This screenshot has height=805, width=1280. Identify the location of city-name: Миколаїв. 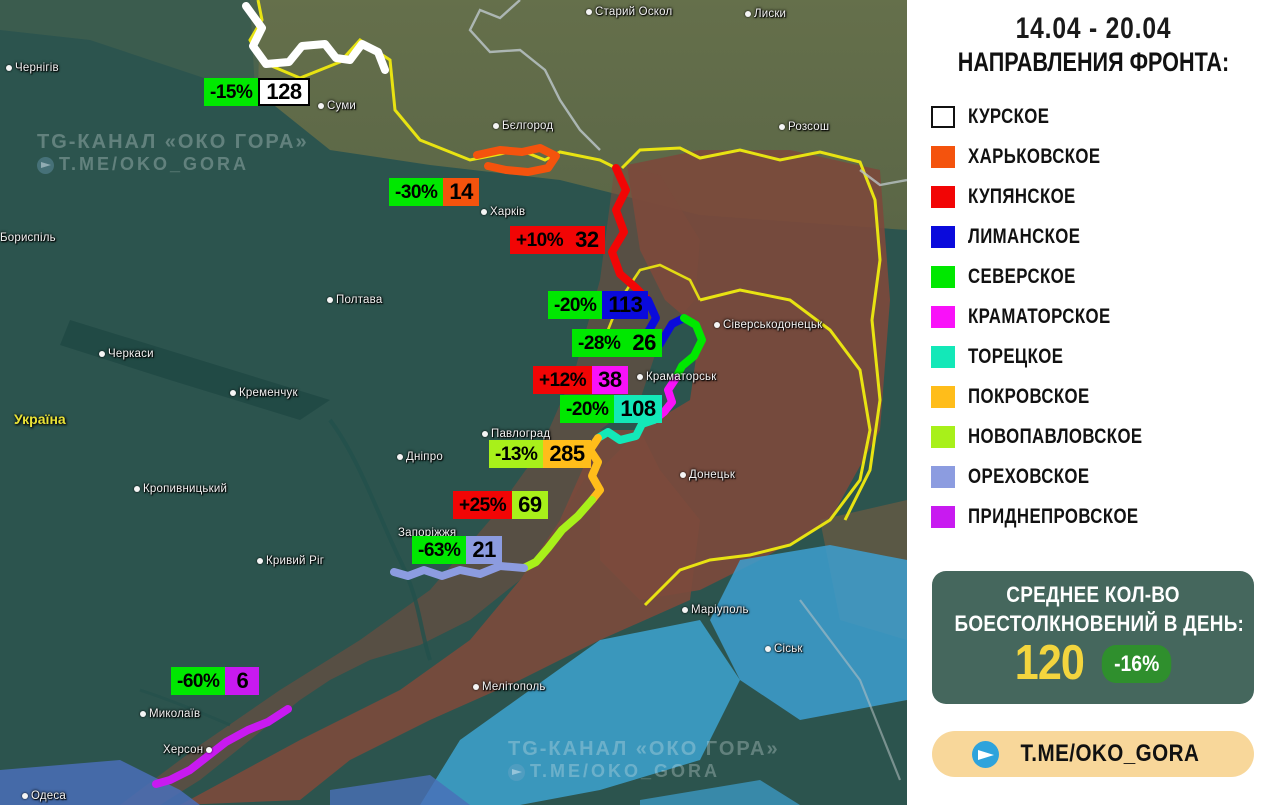
(175, 714).